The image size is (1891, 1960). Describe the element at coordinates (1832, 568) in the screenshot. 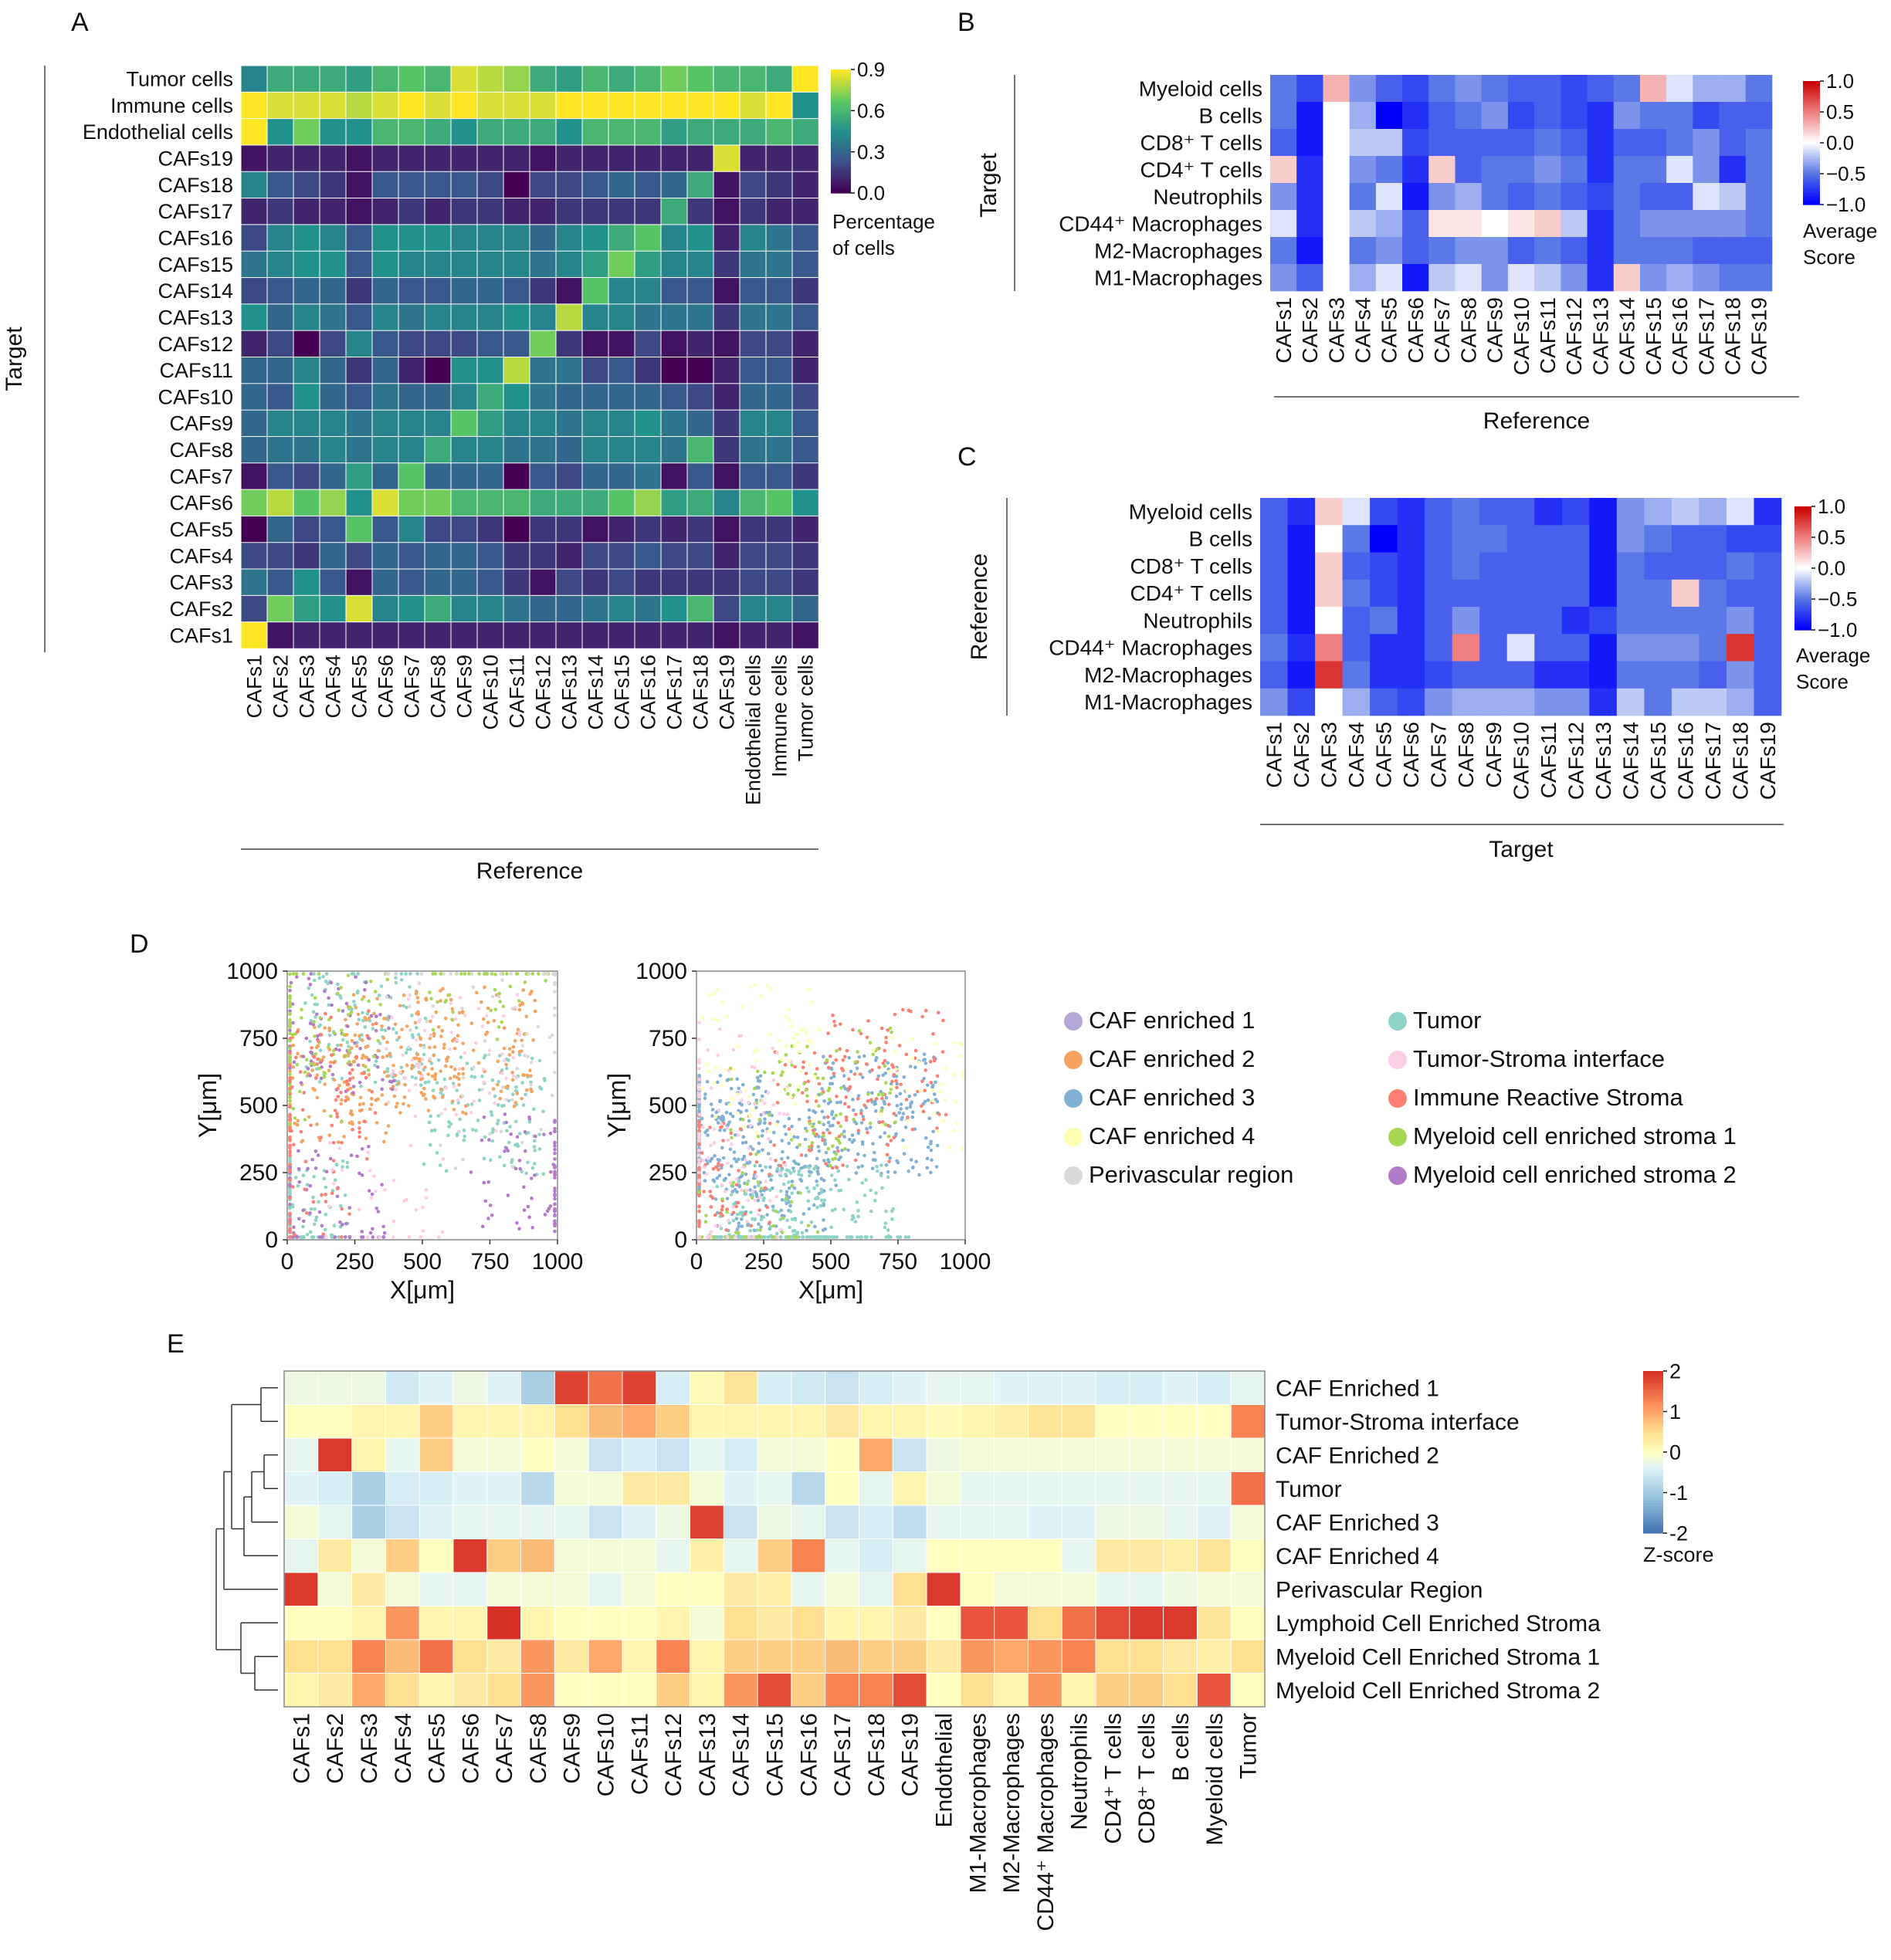

I see `colorbar-tick-label: 0.0` at that location.